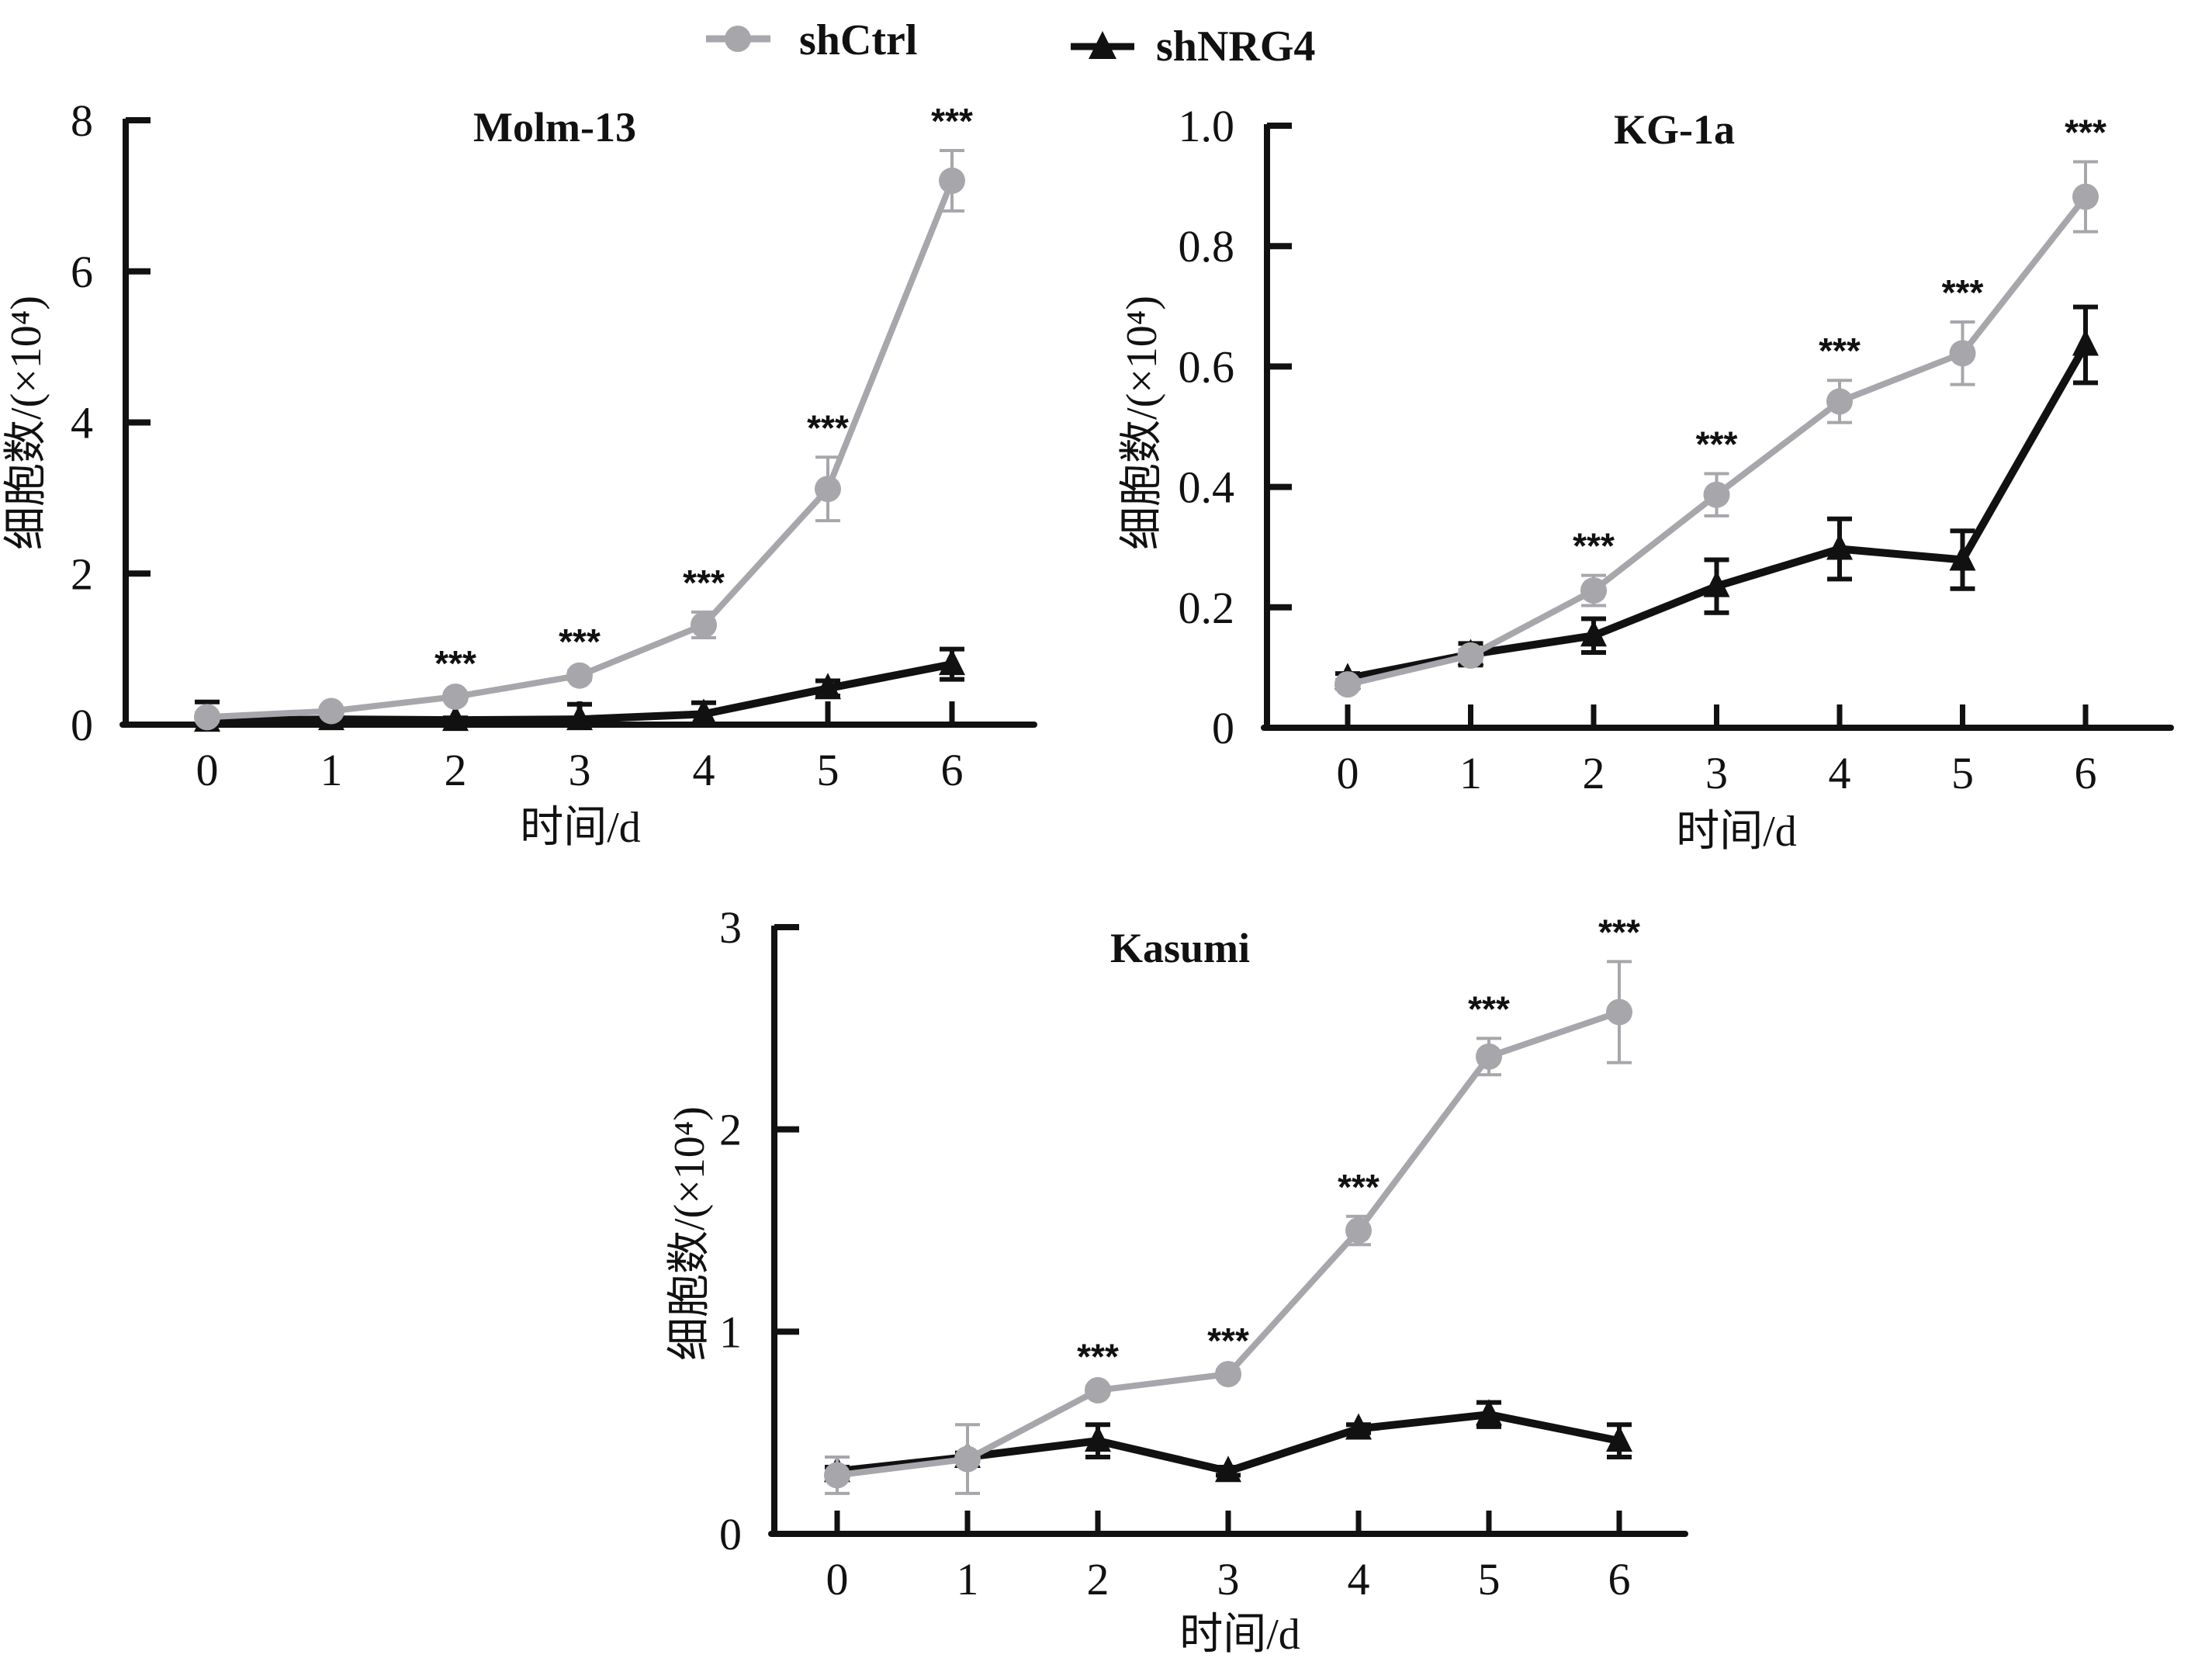 The image size is (2212, 1658). Describe the element at coordinates (1207, 608) in the screenshot. I see `y-tick-label: 0.2` at that location.